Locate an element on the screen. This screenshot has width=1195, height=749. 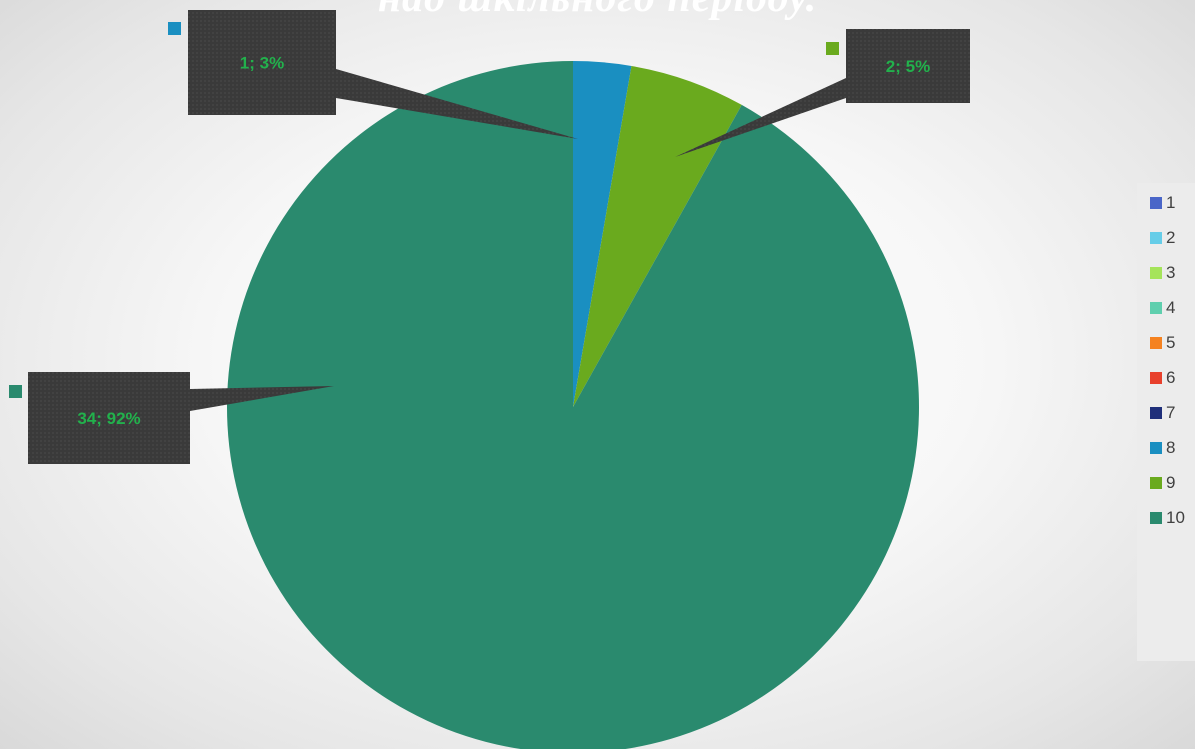
legend-item-7: 7 is located at coordinates (1162, 413).